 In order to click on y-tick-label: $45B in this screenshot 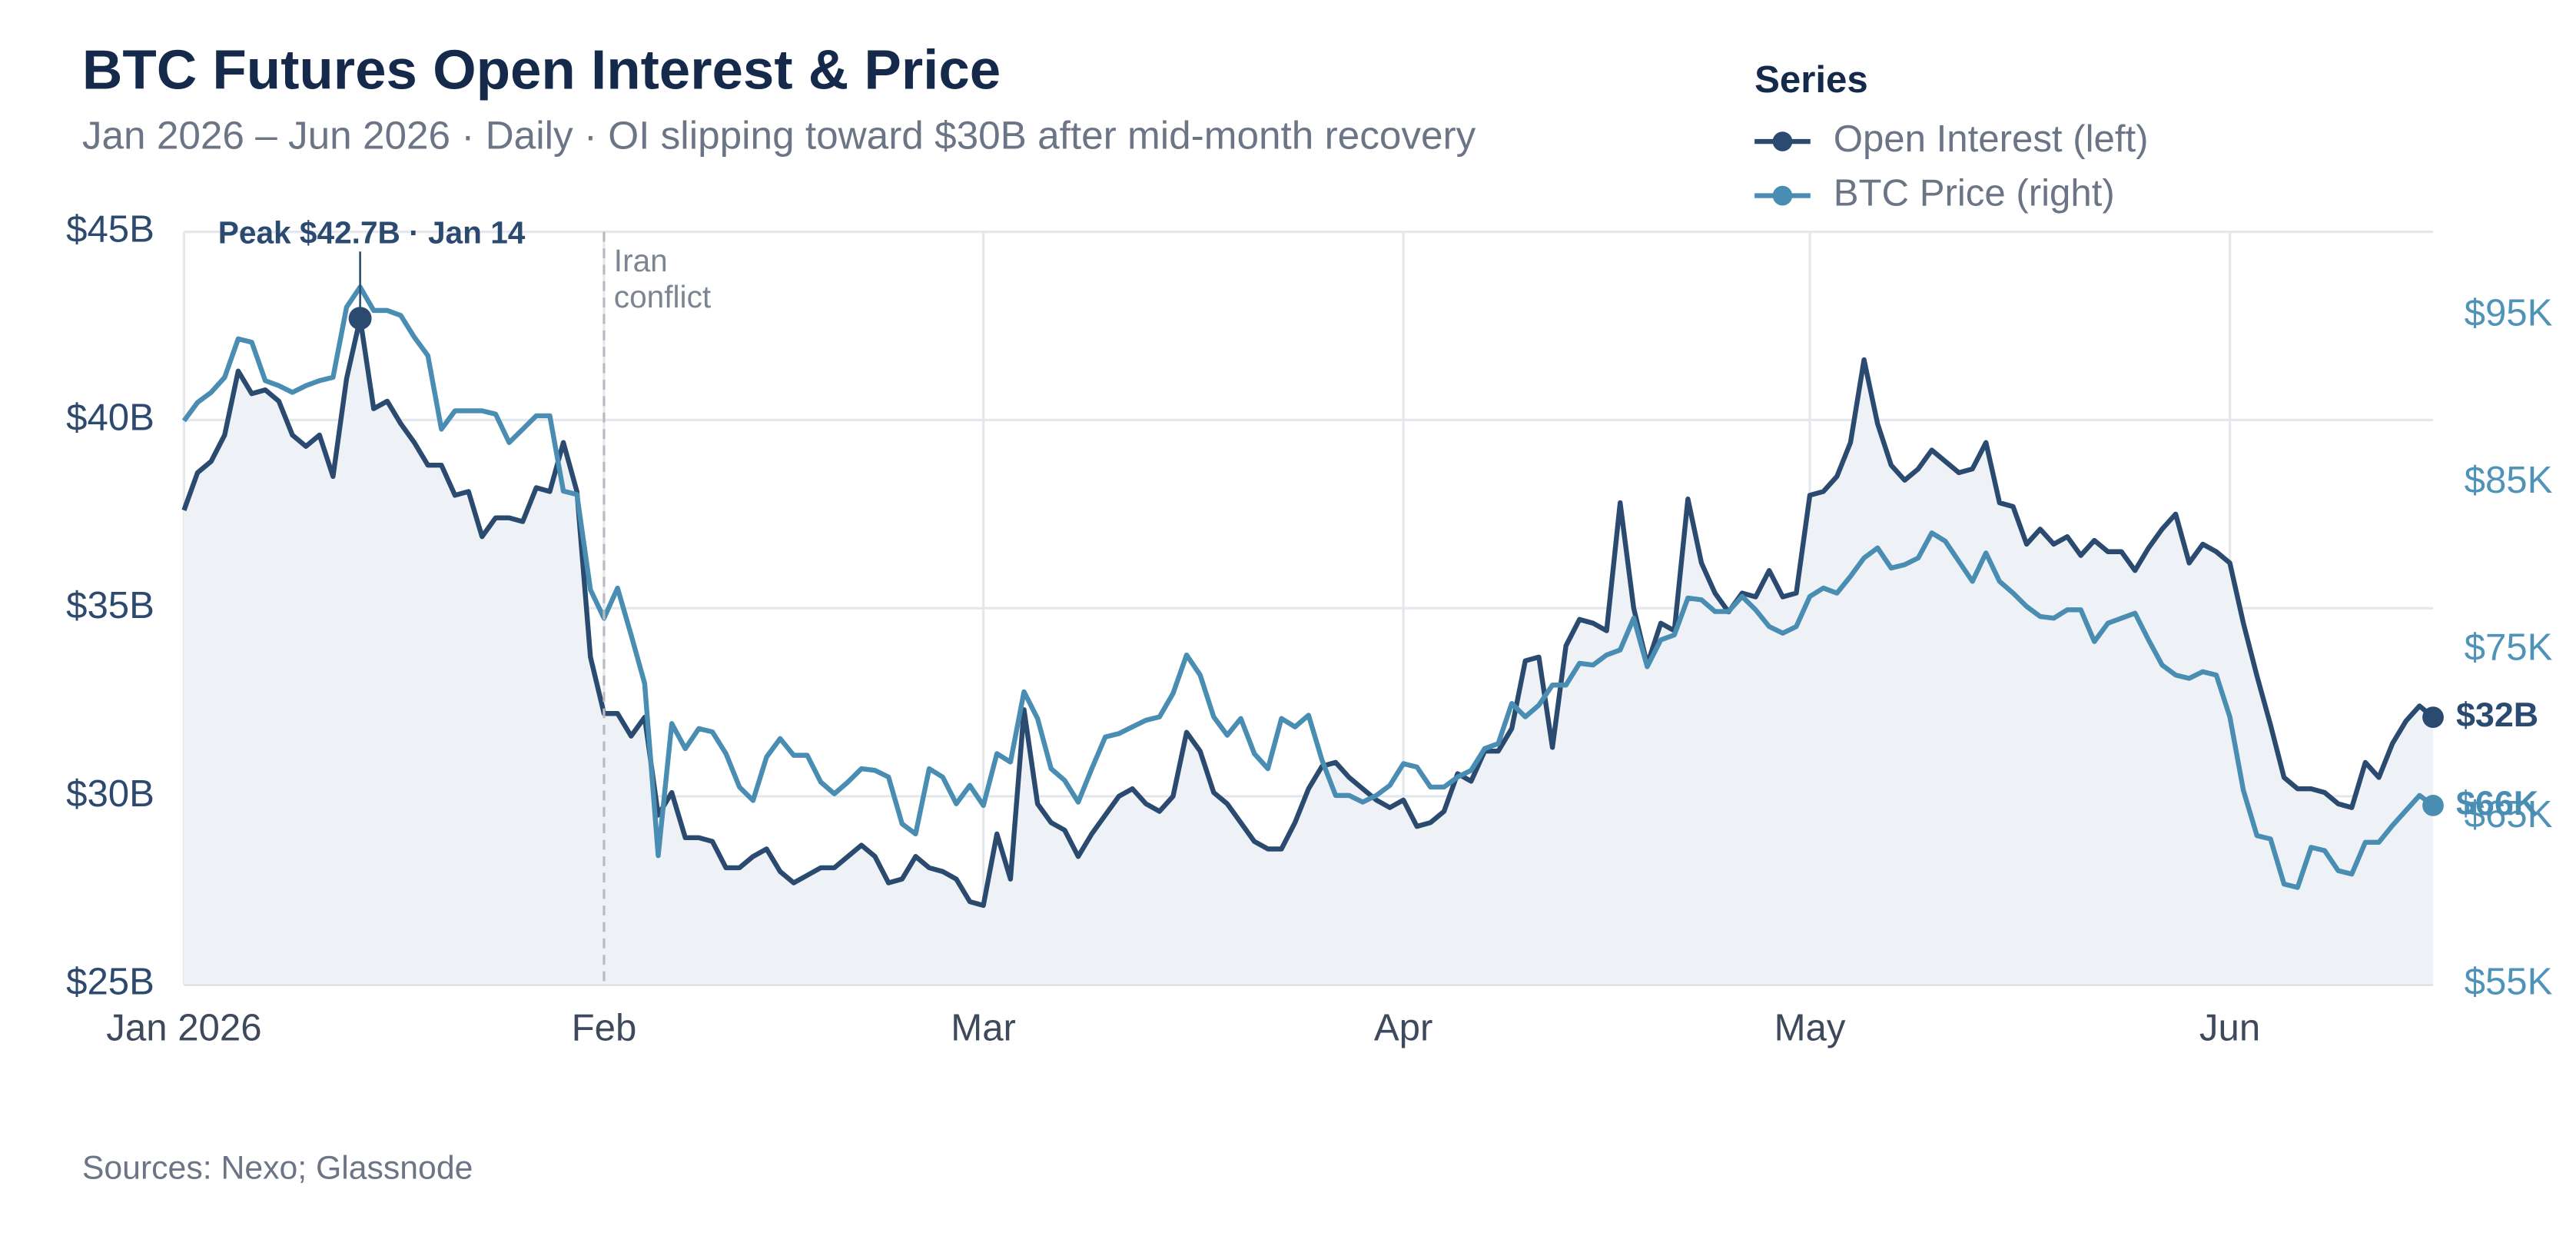, I will do `click(110, 229)`.